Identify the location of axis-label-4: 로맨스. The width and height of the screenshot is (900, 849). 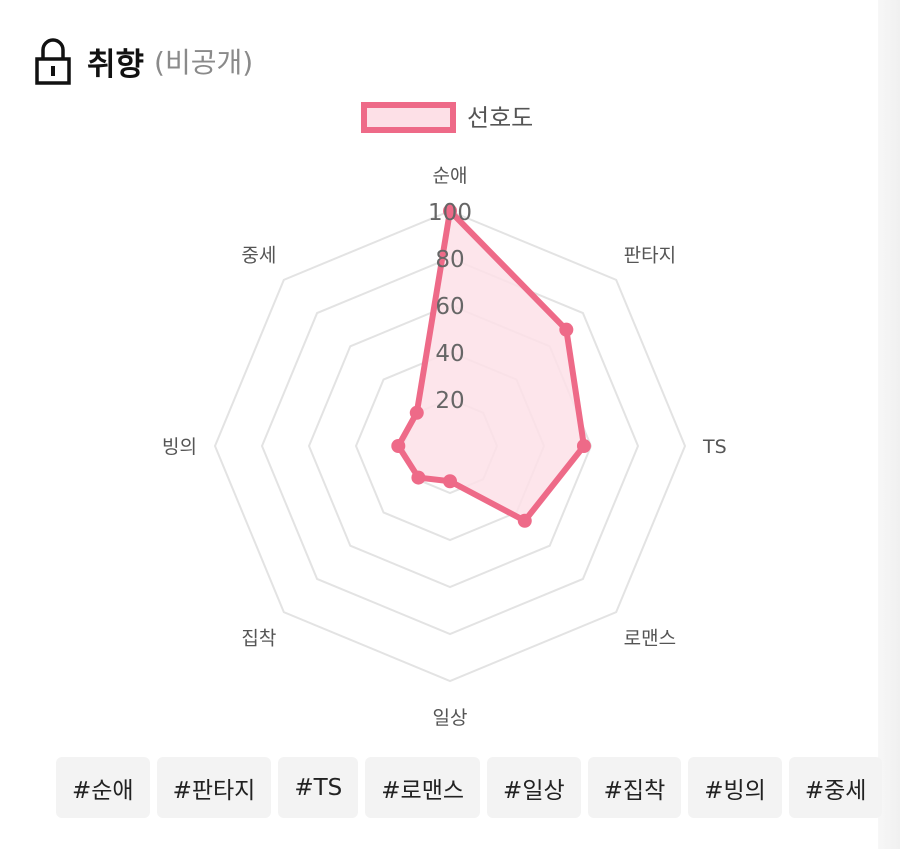
(650, 639).